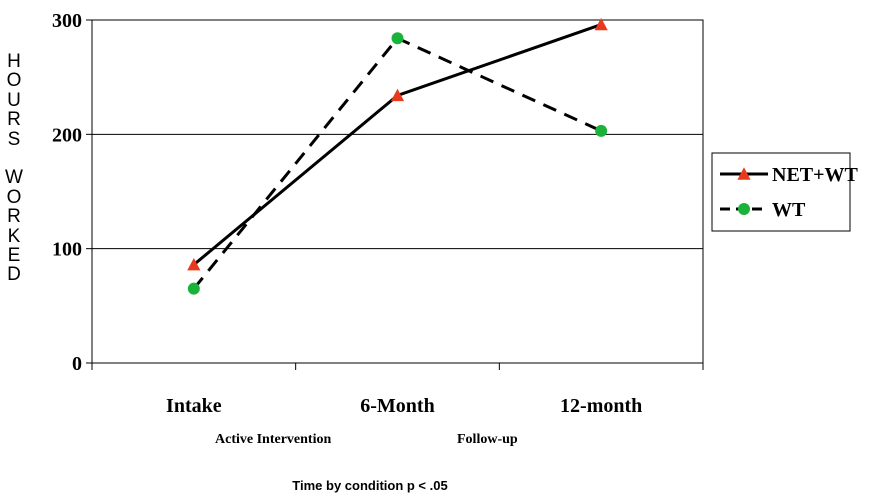 Image resolution: width=877 pixels, height=494 pixels. What do you see at coordinates (601, 406) in the screenshot?
I see `x-tick-label: 12-month` at bounding box center [601, 406].